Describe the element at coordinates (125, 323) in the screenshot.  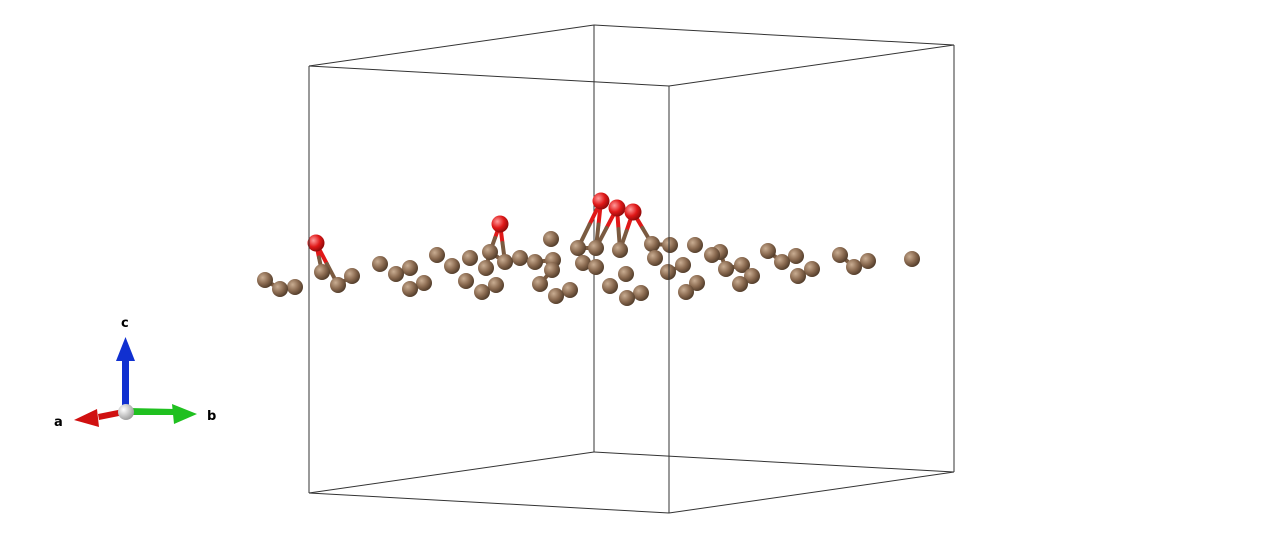
I see `c-axis-label: c` at that location.